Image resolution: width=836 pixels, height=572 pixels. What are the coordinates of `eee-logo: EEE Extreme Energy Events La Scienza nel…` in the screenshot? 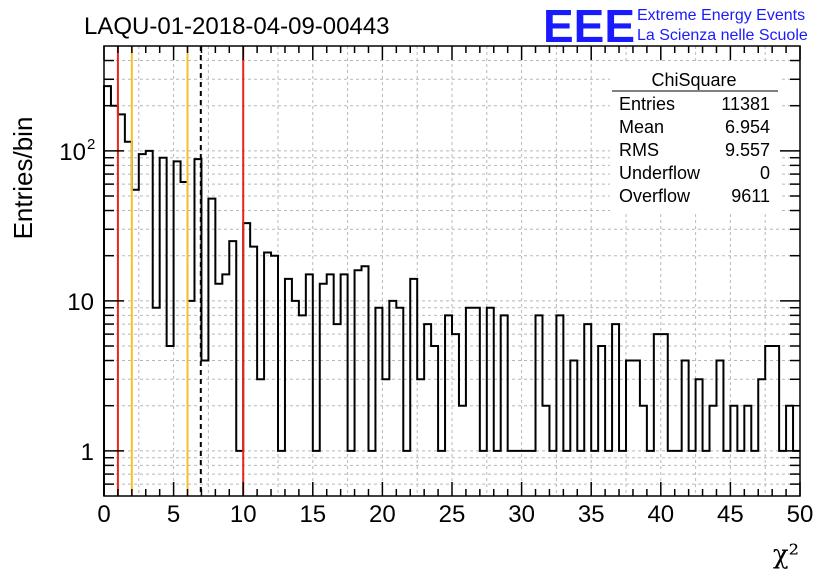 It's located at (675, 26).